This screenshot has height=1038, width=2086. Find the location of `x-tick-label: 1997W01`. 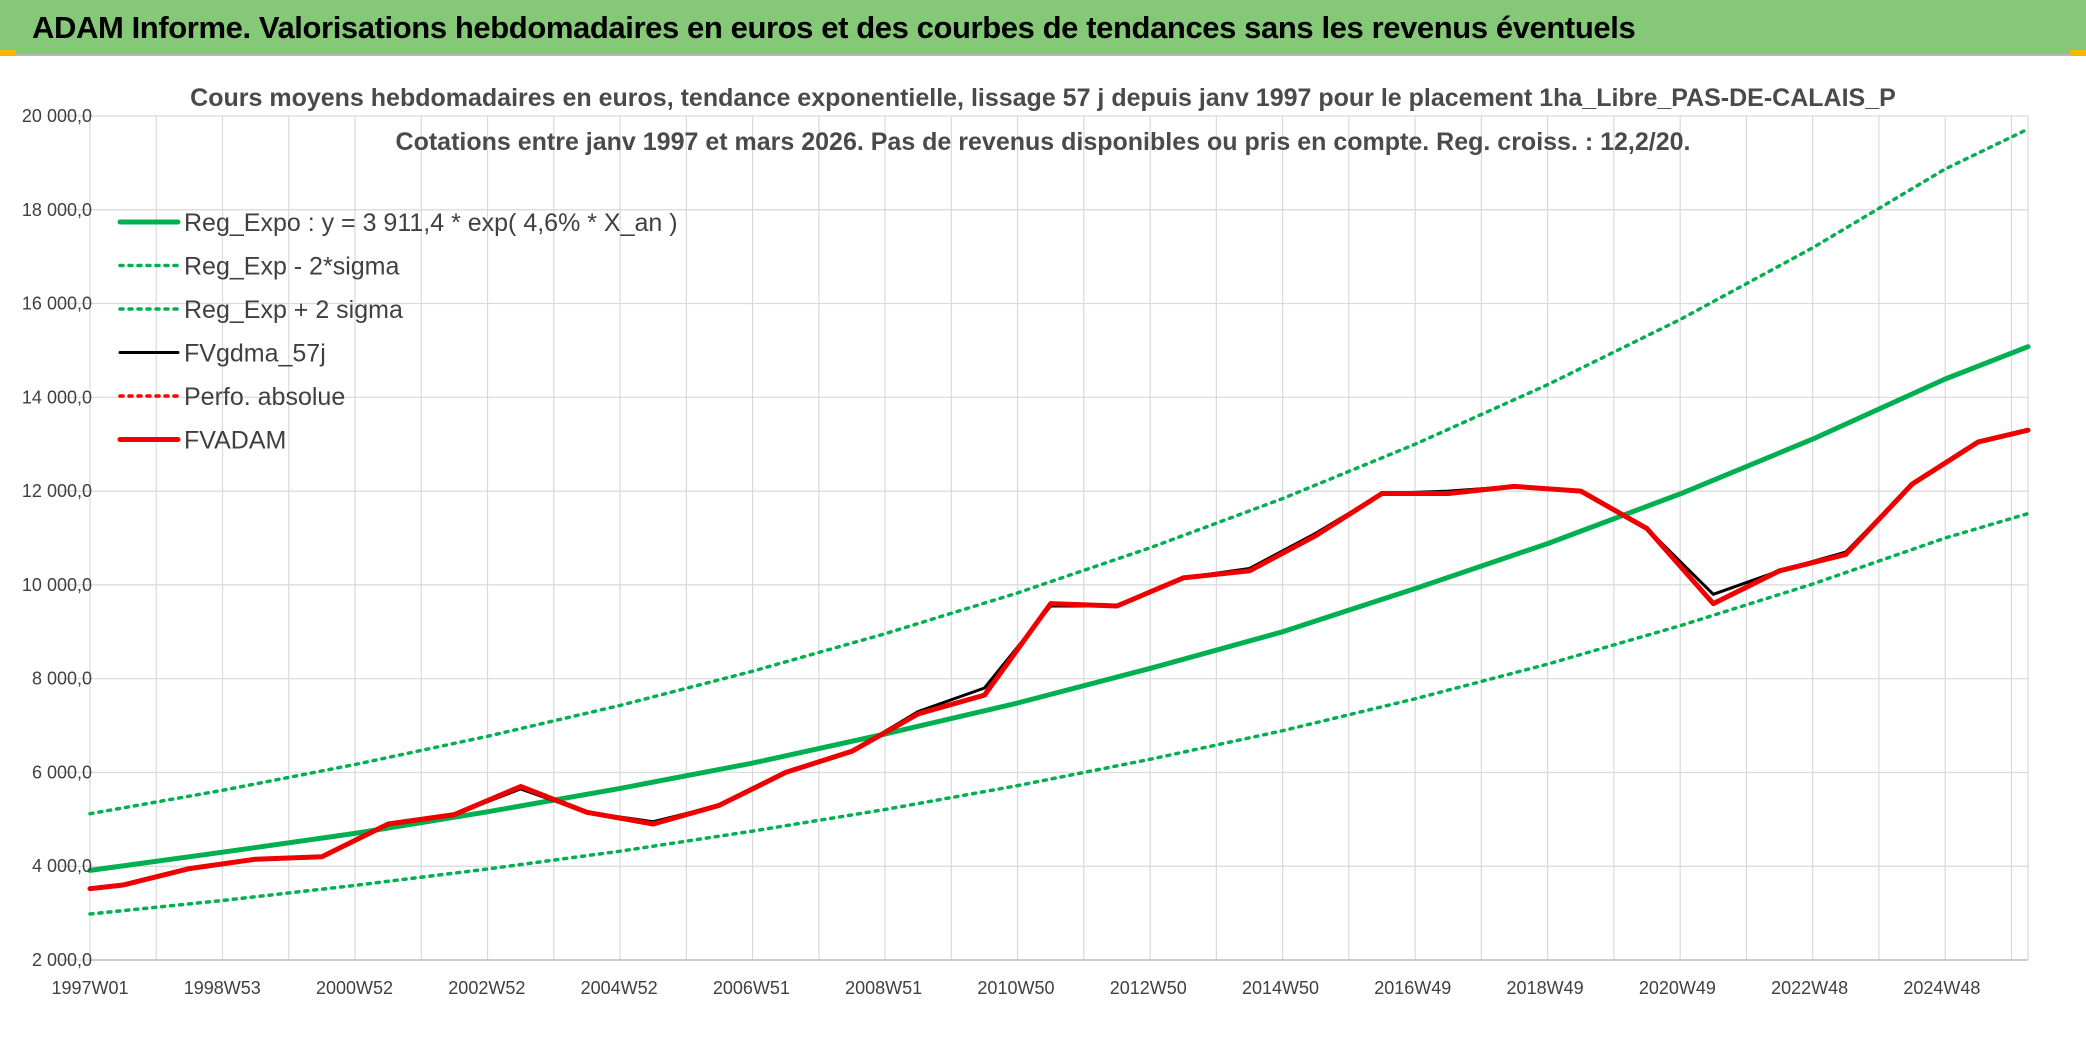

x-tick-label: 1997W01 is located at coordinates (89, 988).